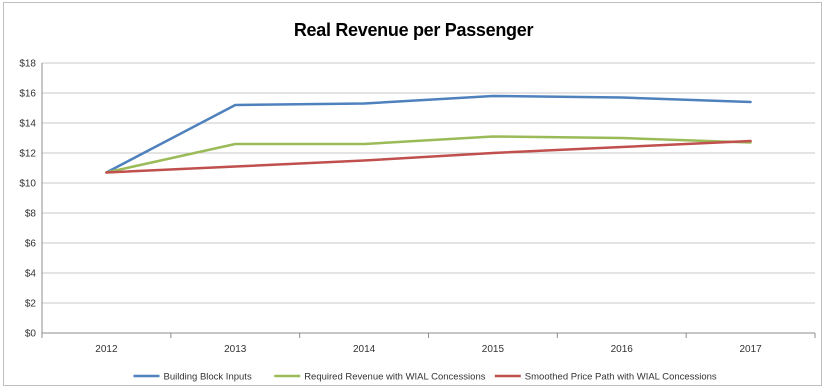 Image resolution: width=827 pixels, height=390 pixels. Describe the element at coordinates (428, 349) in the screenshot. I see `x-axis-tick-labels: 2012 2013 2014 2015 2016 2017` at that location.